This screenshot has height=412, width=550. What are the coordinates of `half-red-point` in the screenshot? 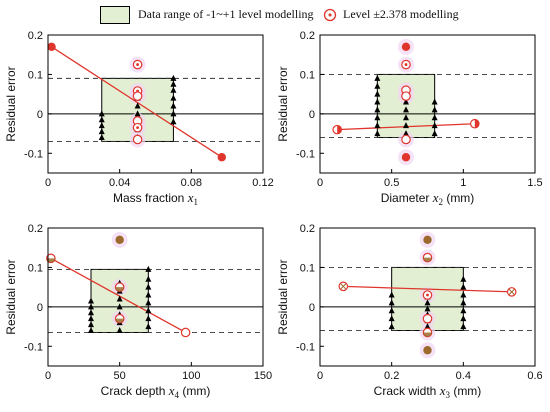 It's located at (476, 123).